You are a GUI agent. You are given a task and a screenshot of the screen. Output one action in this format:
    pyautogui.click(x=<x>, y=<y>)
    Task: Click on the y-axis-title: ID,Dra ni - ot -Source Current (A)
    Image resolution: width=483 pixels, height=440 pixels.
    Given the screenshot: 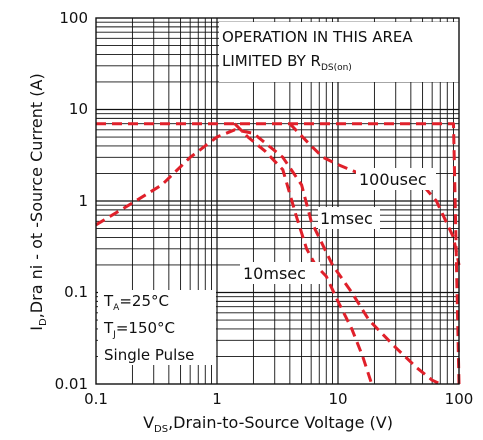 What is the action you would take?
    pyautogui.click(x=38, y=201)
    